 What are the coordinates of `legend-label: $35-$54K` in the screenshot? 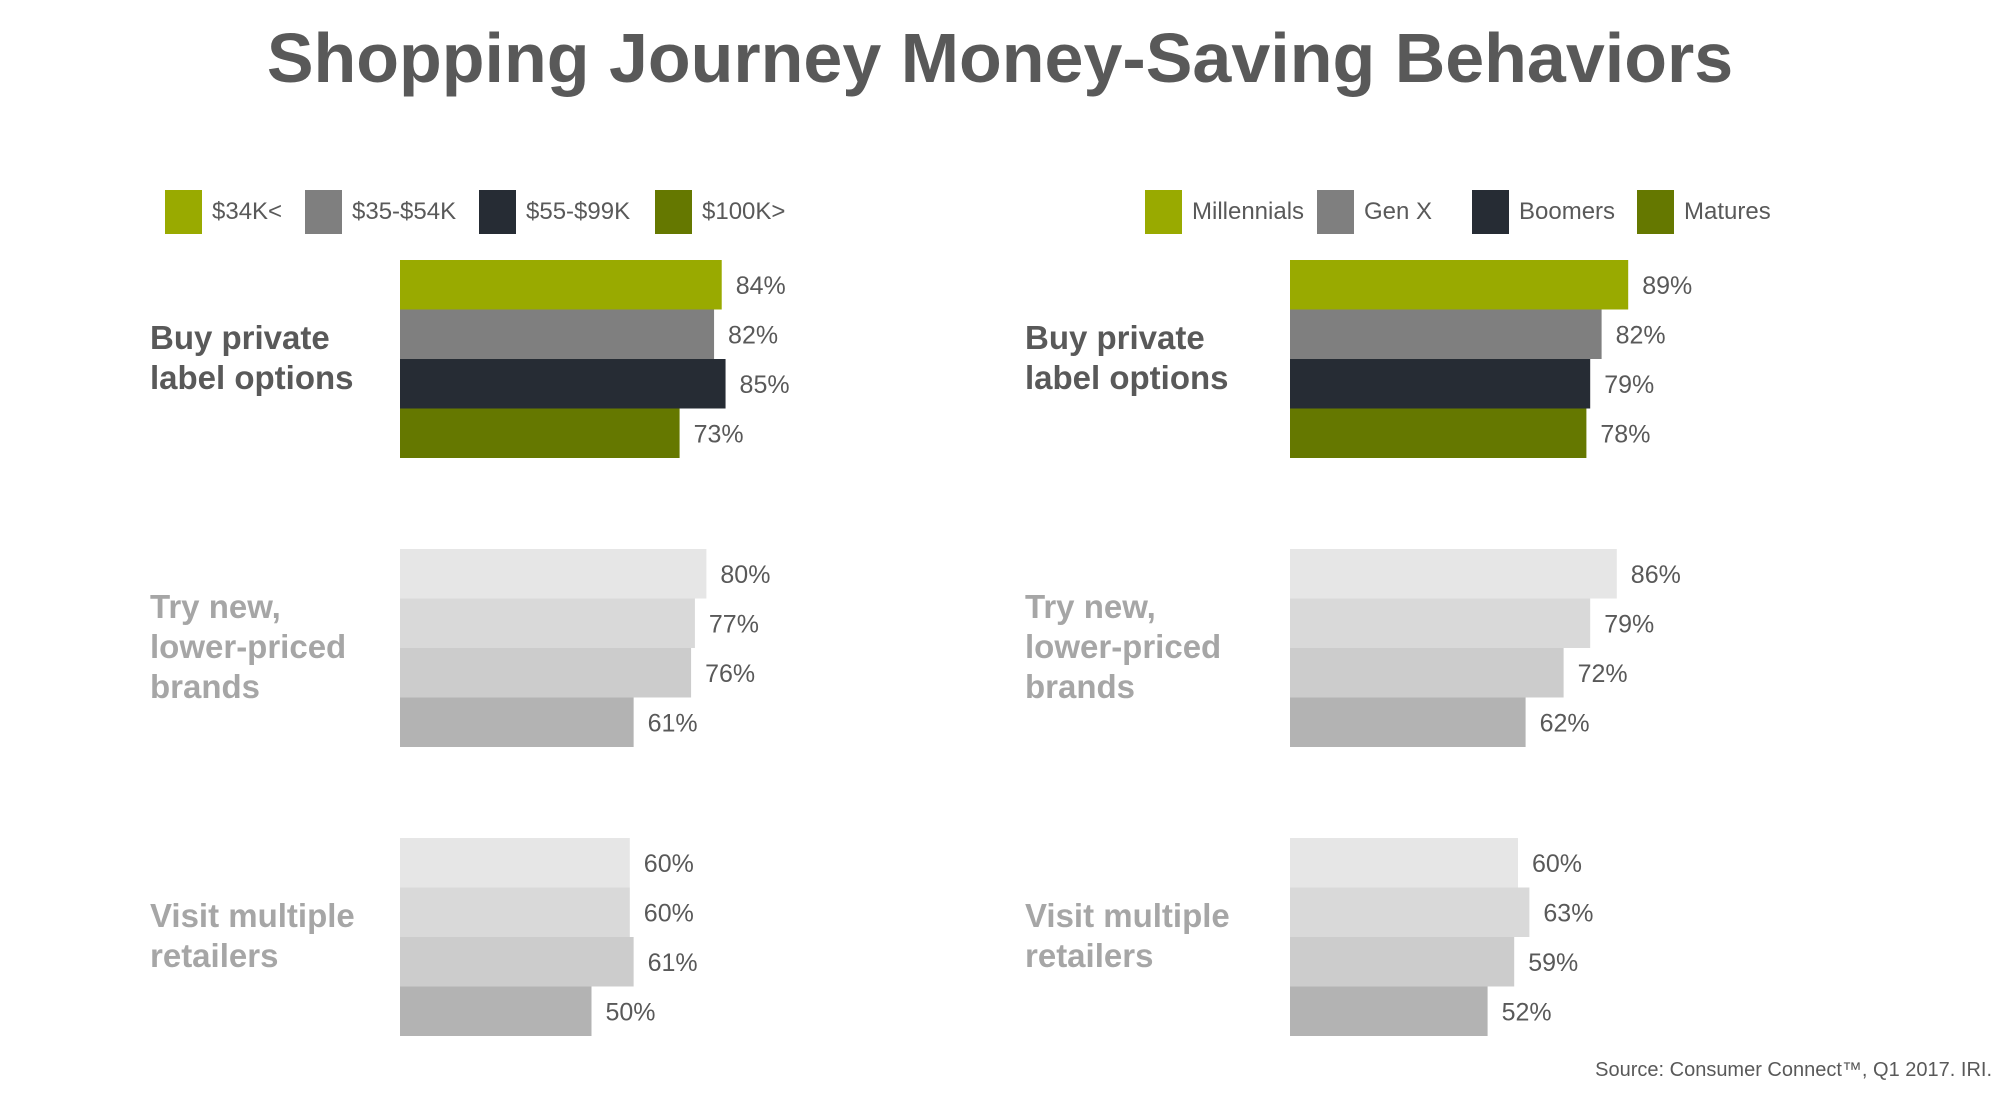 It's located at (404, 211).